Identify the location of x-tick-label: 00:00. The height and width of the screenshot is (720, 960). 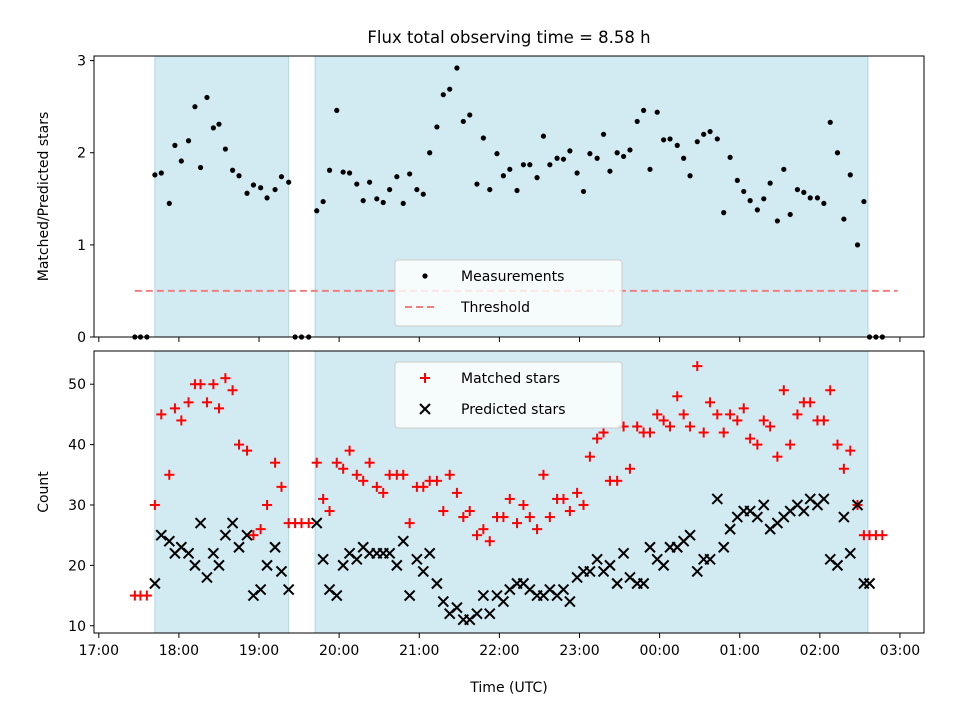
(659, 651).